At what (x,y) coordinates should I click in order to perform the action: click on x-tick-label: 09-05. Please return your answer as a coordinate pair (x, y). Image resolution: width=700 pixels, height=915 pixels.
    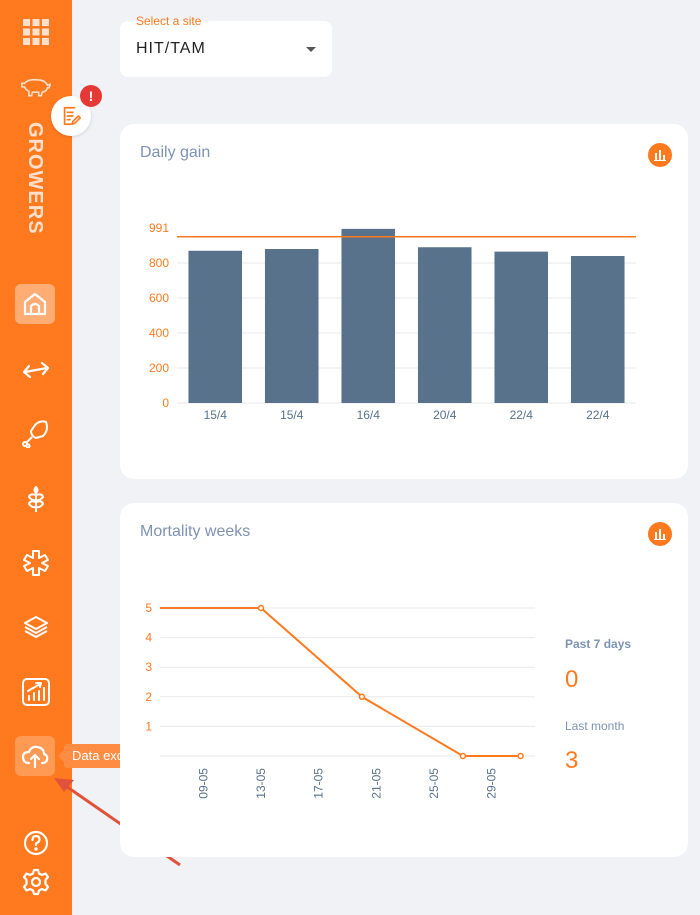
    Looking at the image, I should click on (203, 783).